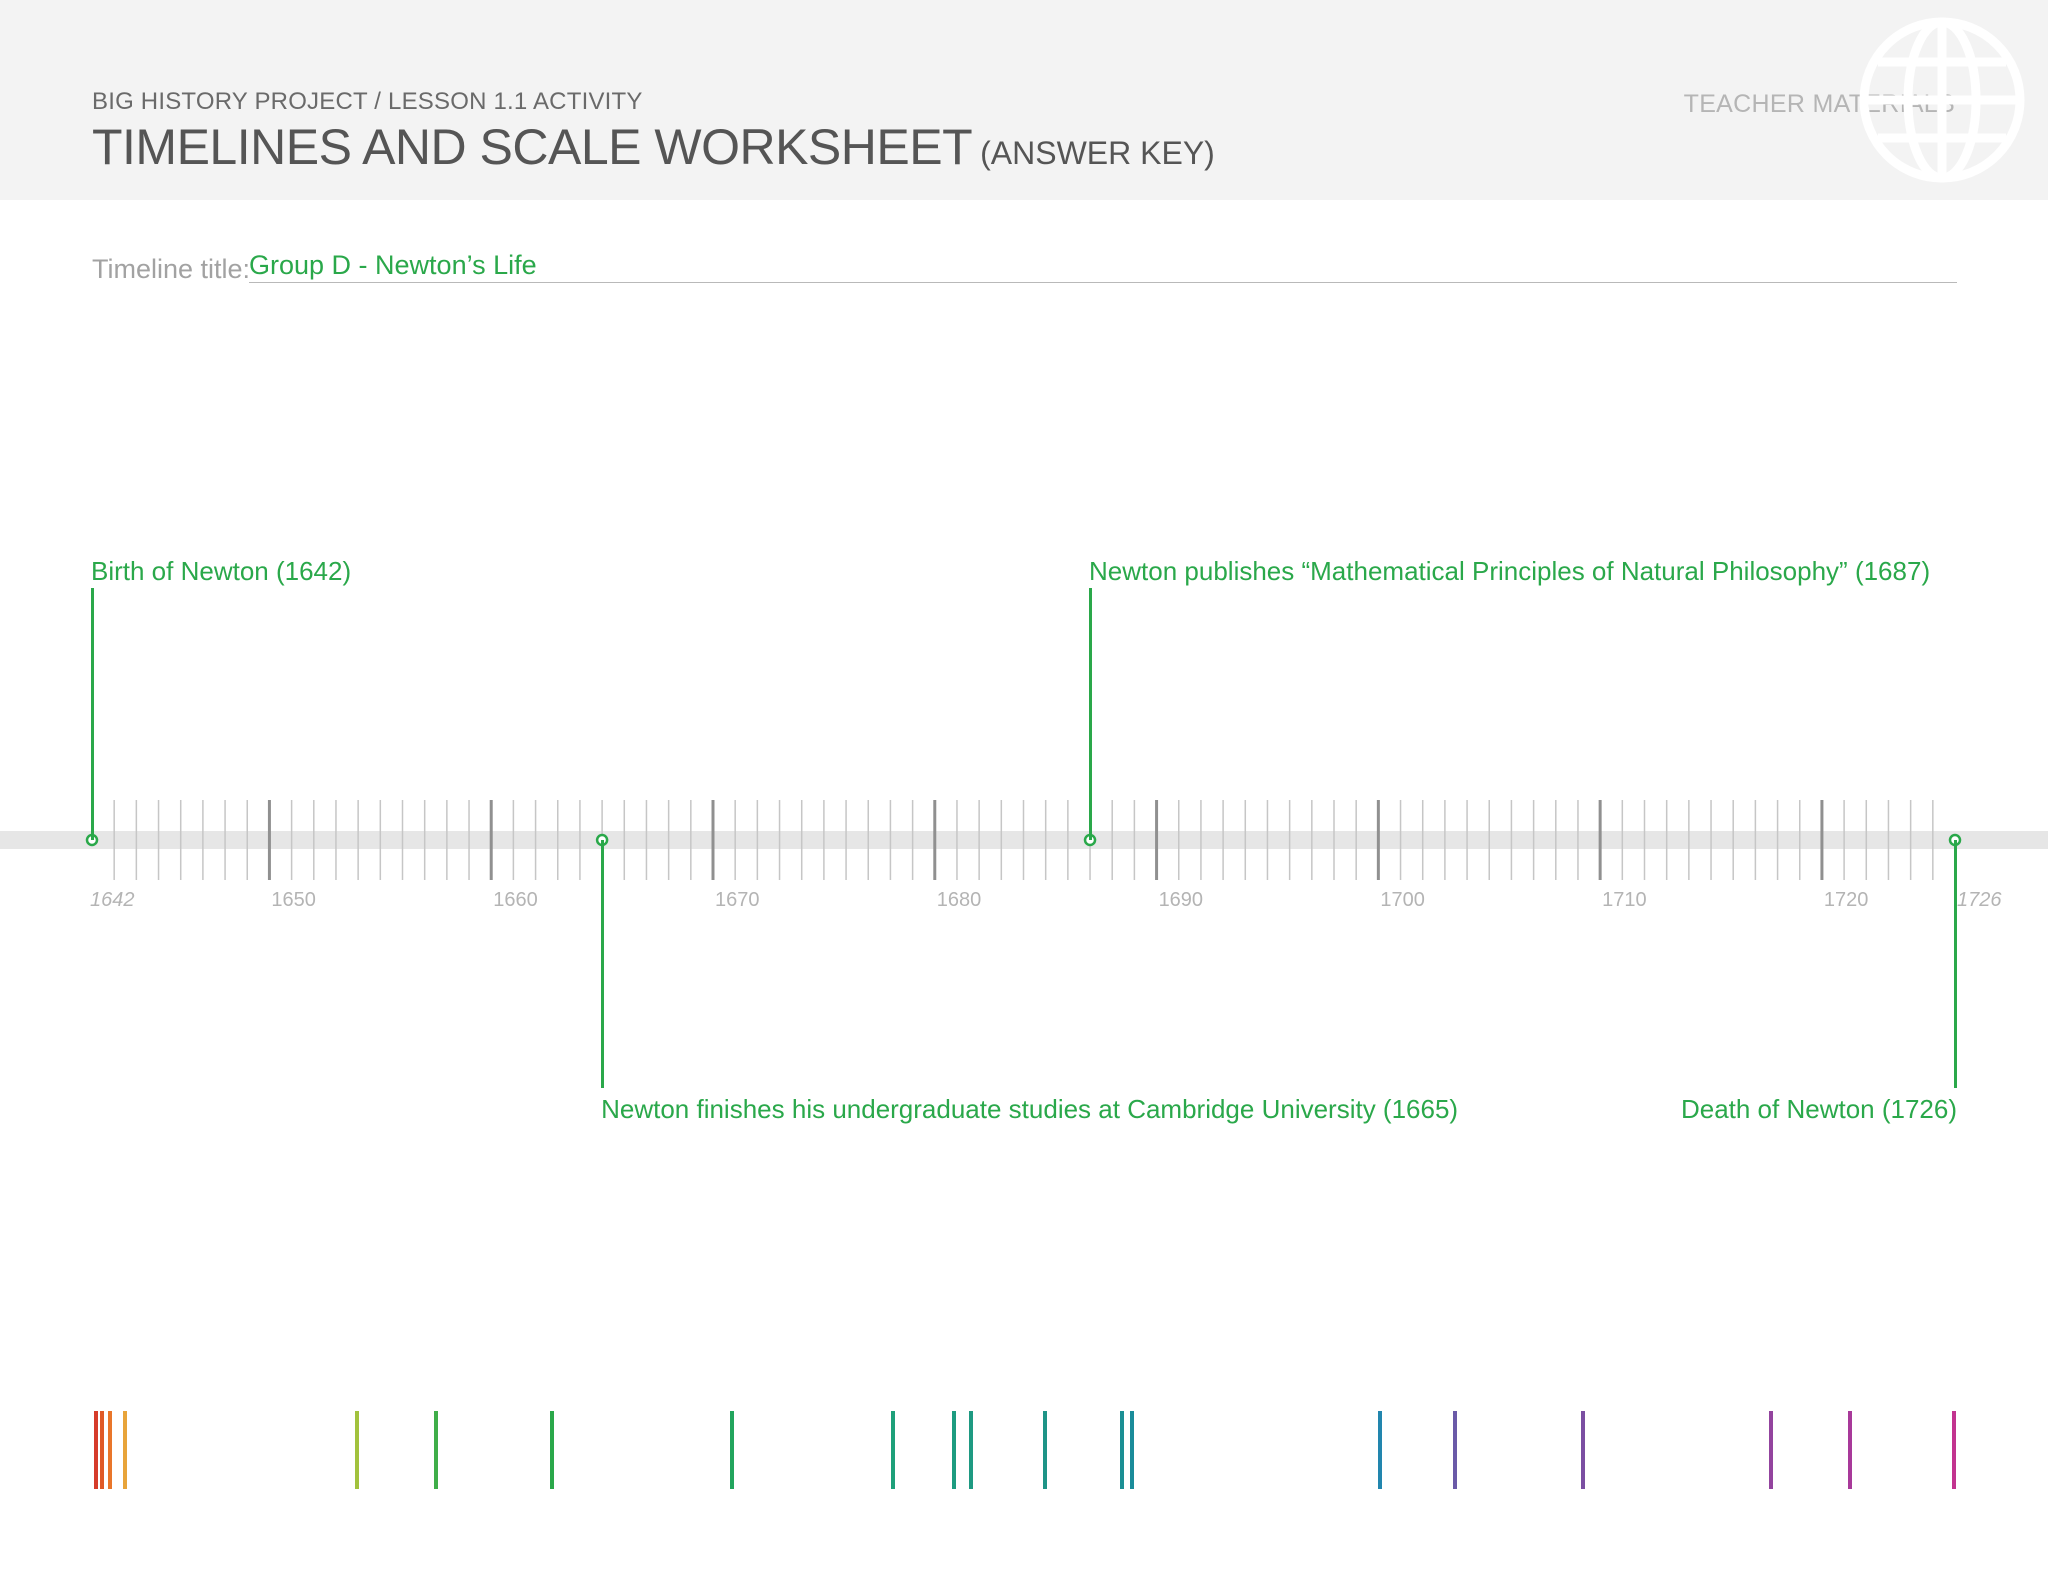  Describe the element at coordinates (112, 900) in the screenshot. I see `year-label: 1642` at that location.